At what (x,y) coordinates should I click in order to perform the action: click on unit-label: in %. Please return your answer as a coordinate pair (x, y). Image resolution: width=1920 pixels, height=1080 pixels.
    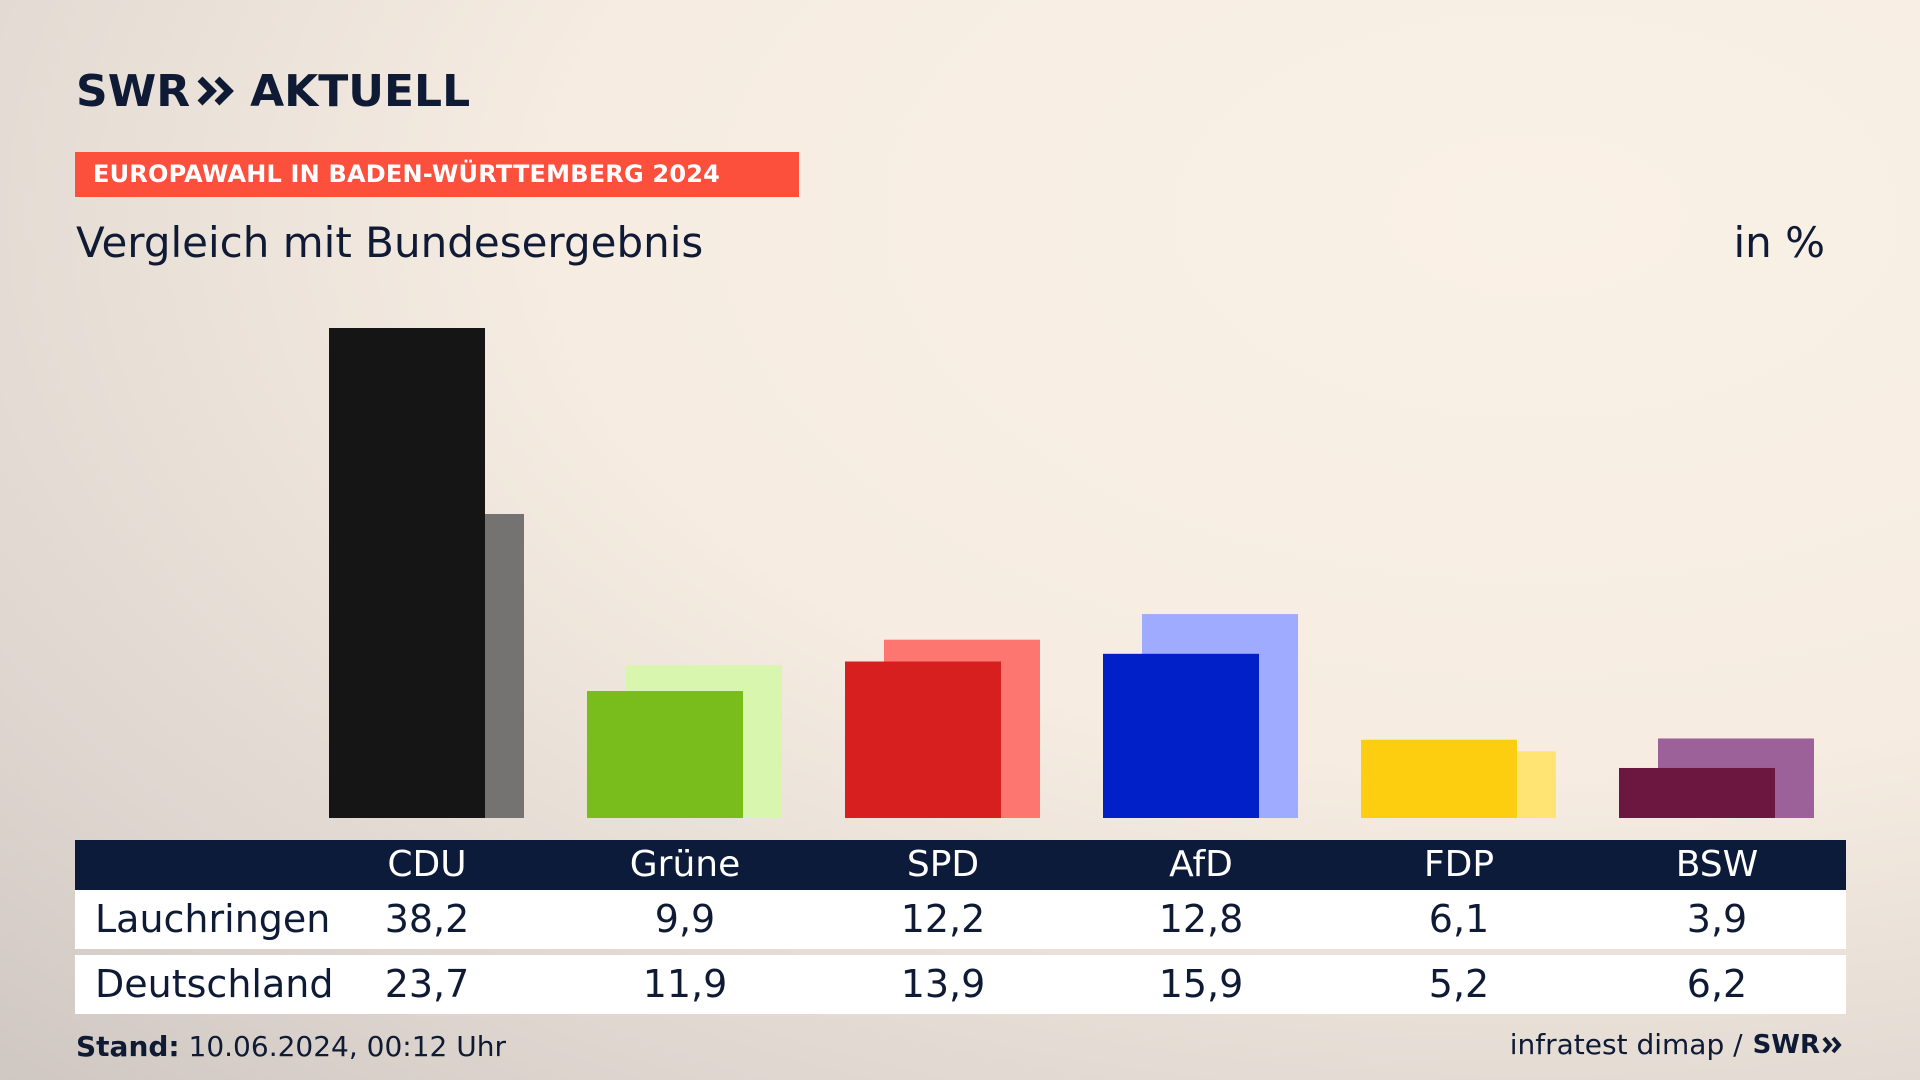
    Looking at the image, I should click on (1779, 242).